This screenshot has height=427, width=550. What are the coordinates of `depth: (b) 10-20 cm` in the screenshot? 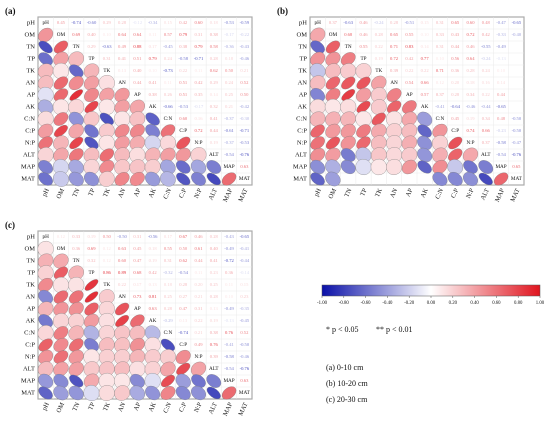 It's located at (347, 383).